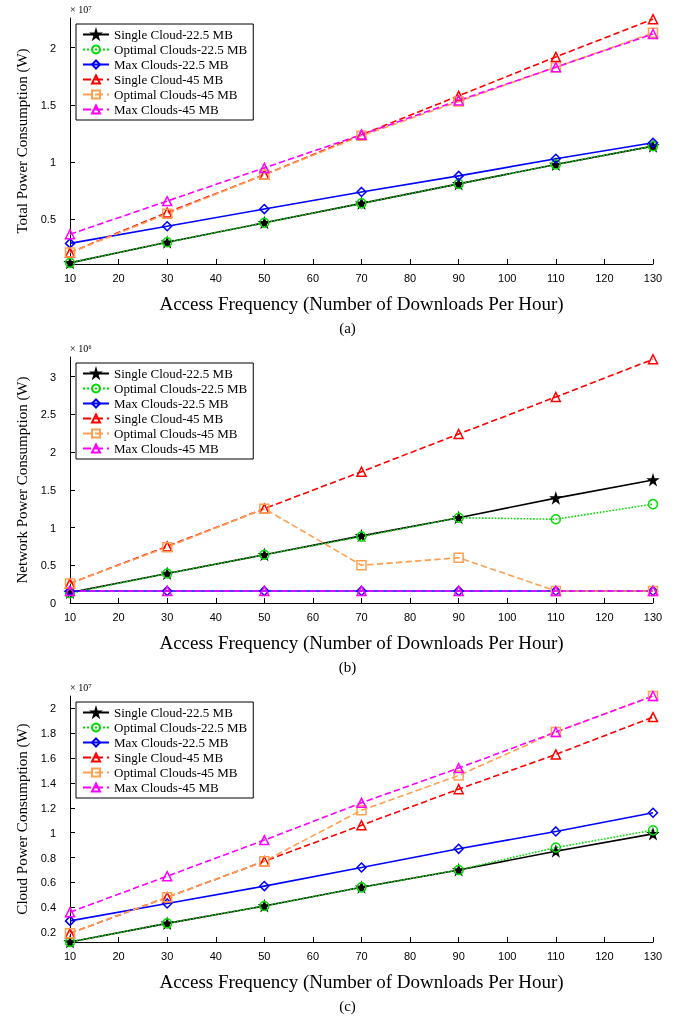 This screenshot has height=1017, width=695. What do you see at coordinates (347, 328) in the screenshot?
I see `text: (a)` at bounding box center [347, 328].